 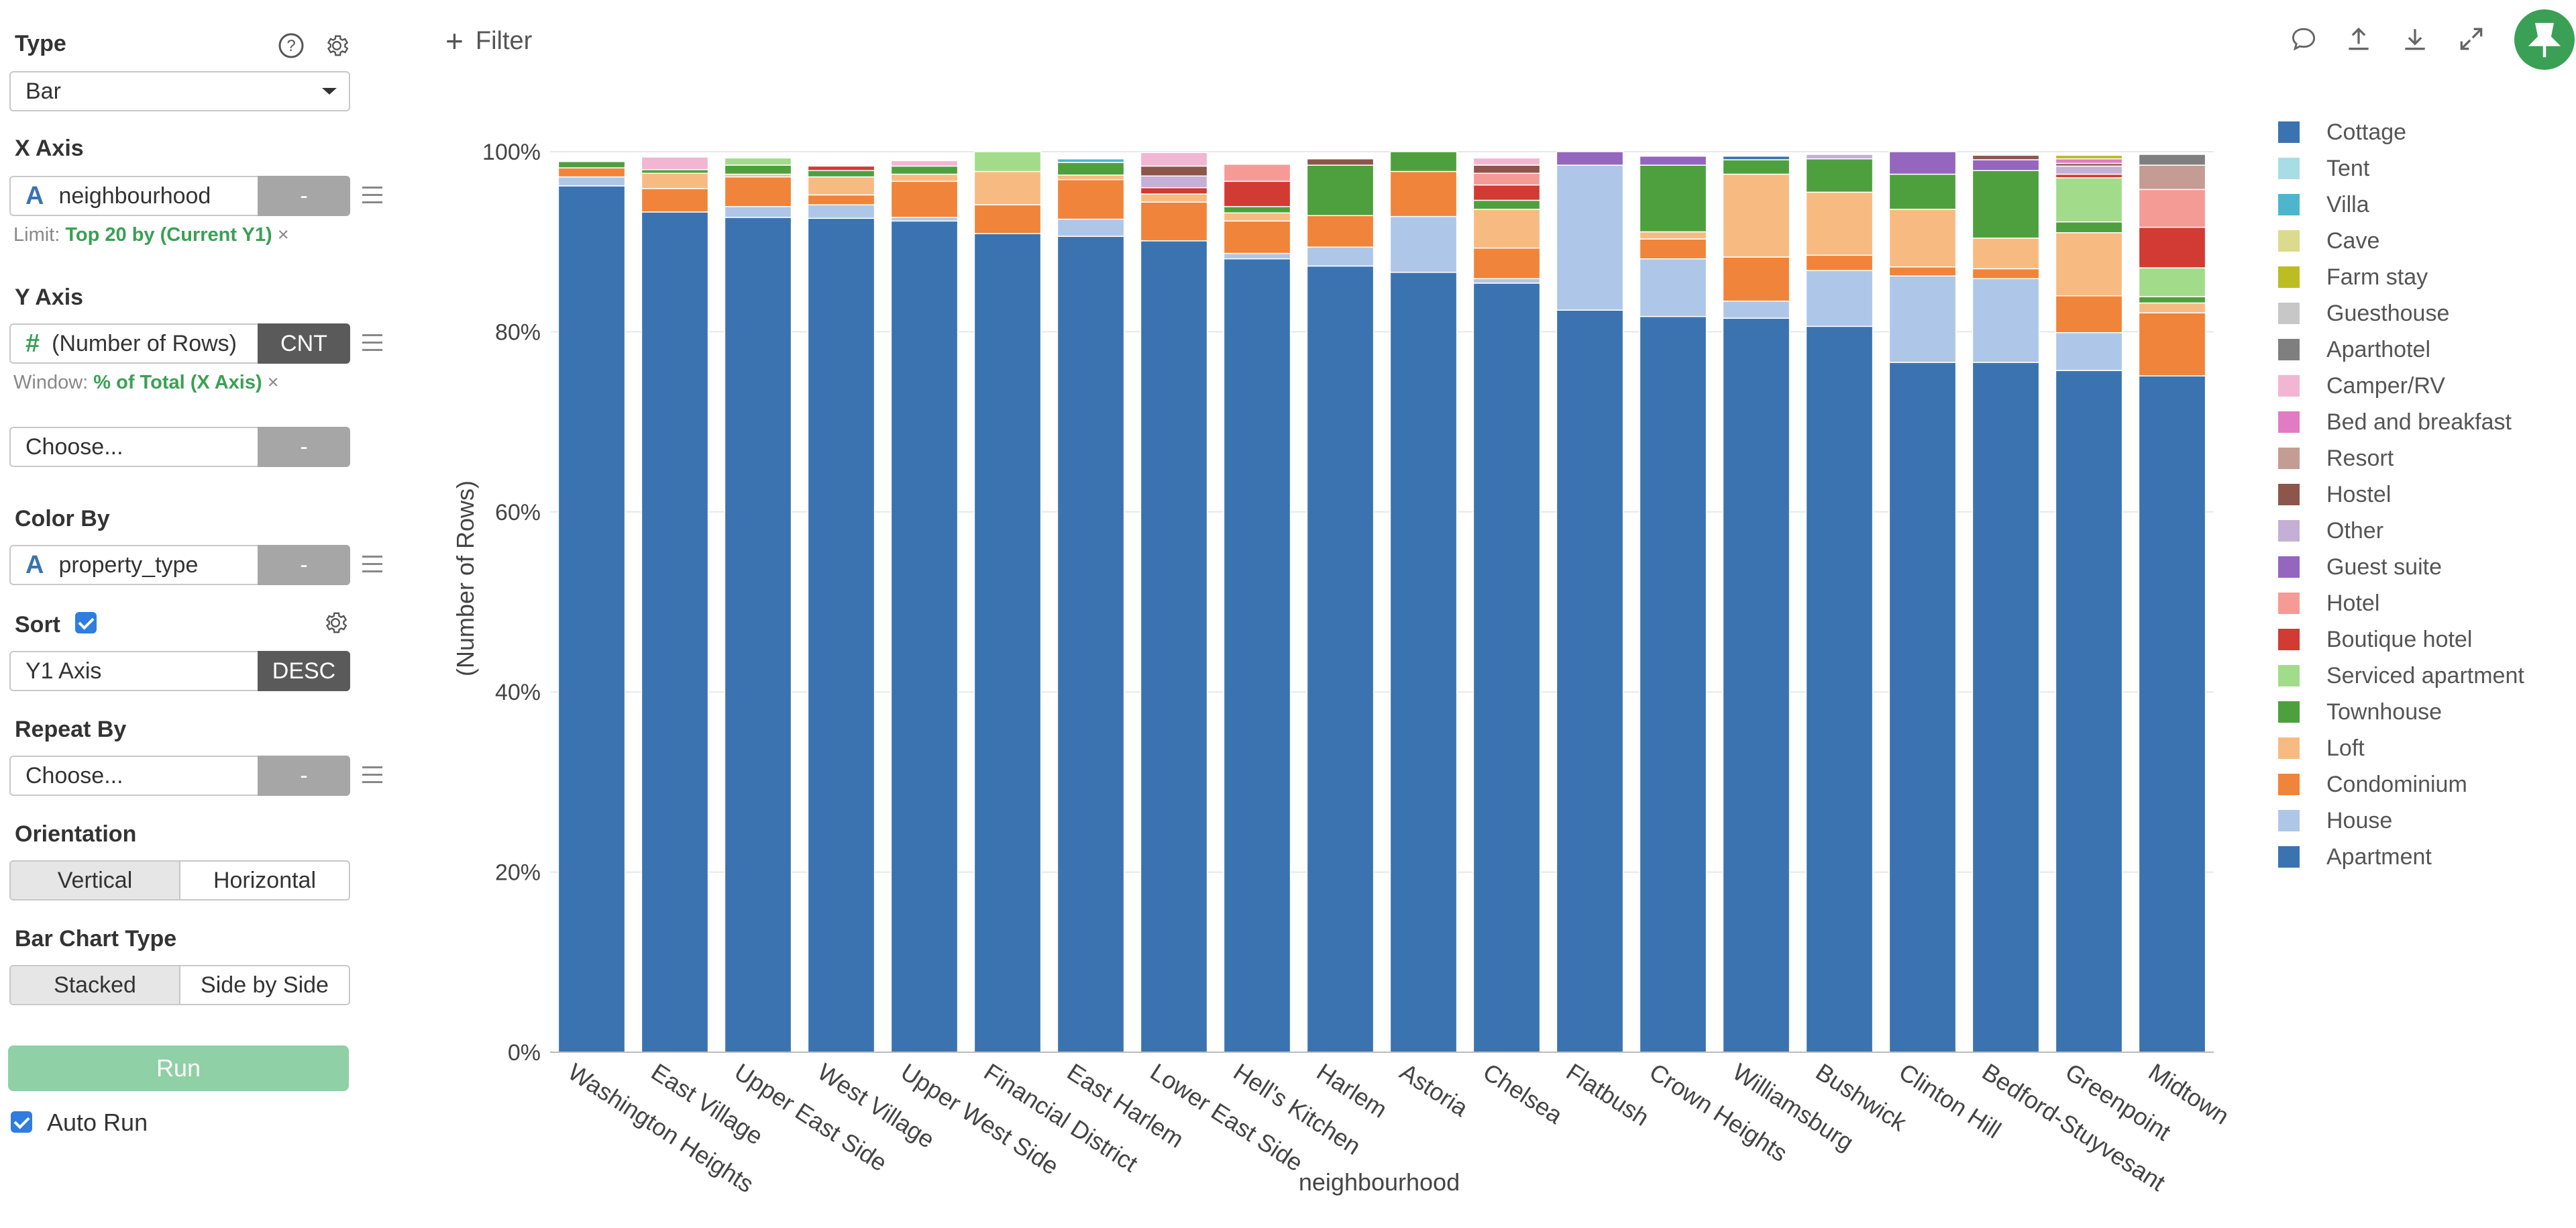 I want to click on chart-type-select: Bar, so click(x=179, y=91).